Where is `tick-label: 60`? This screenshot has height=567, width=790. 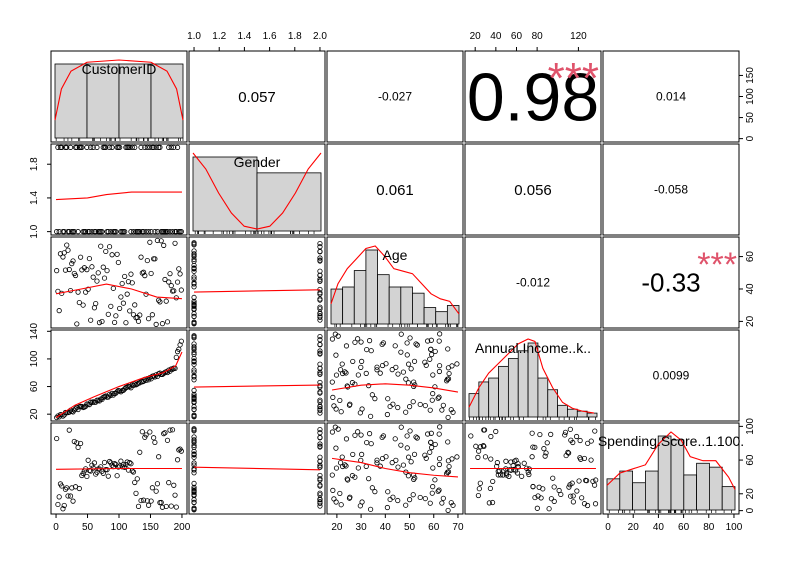
tick-label: 60 is located at coordinates (517, 36).